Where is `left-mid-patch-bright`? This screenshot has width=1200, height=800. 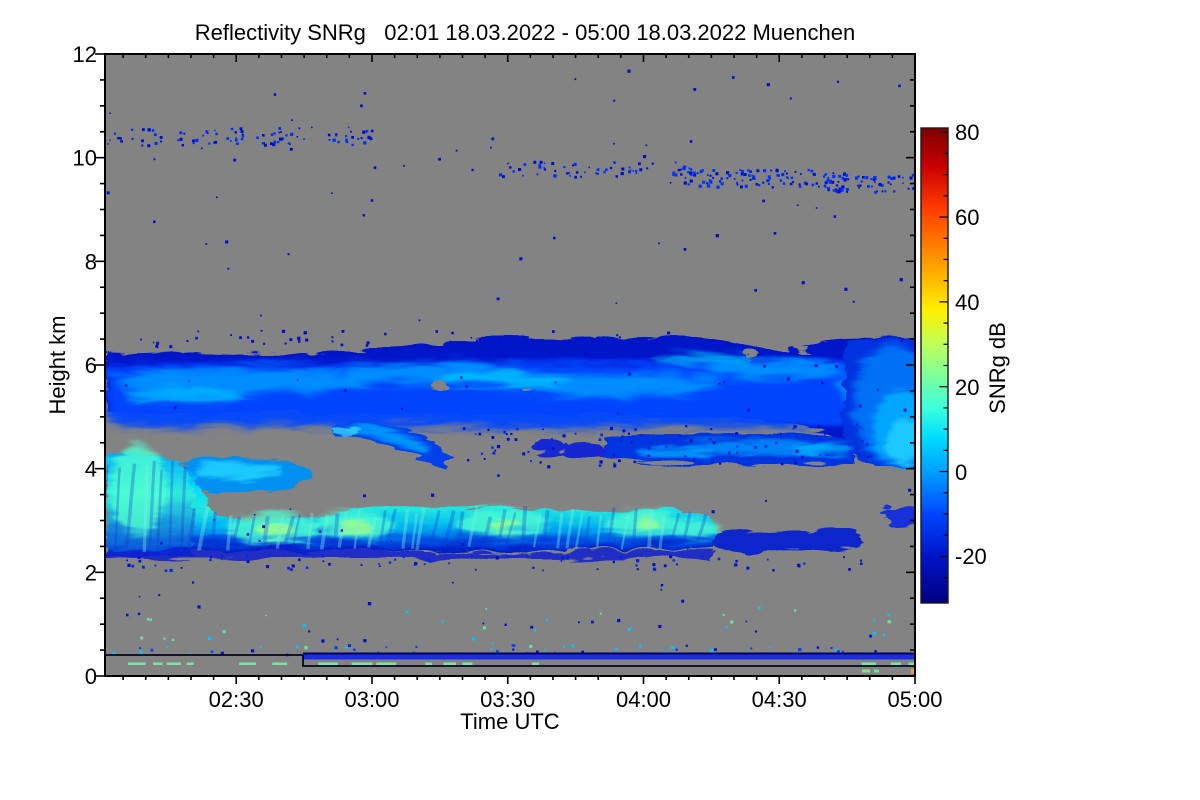
left-mid-patch-bright is located at coordinates (235, 468).